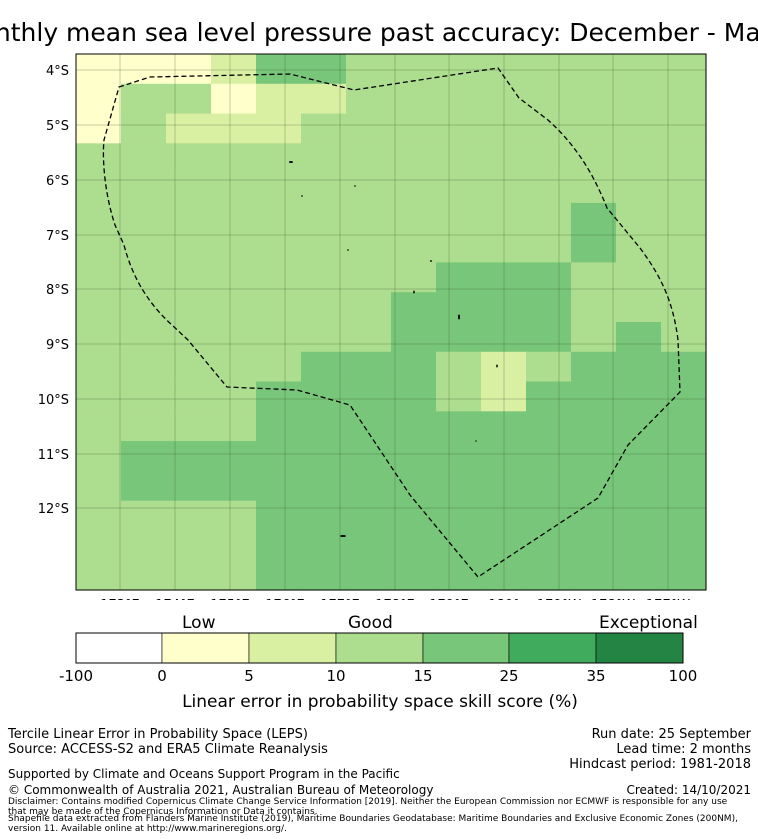  What do you see at coordinates (57, 71) in the screenshot?
I see `latitude-label: 4°S` at bounding box center [57, 71].